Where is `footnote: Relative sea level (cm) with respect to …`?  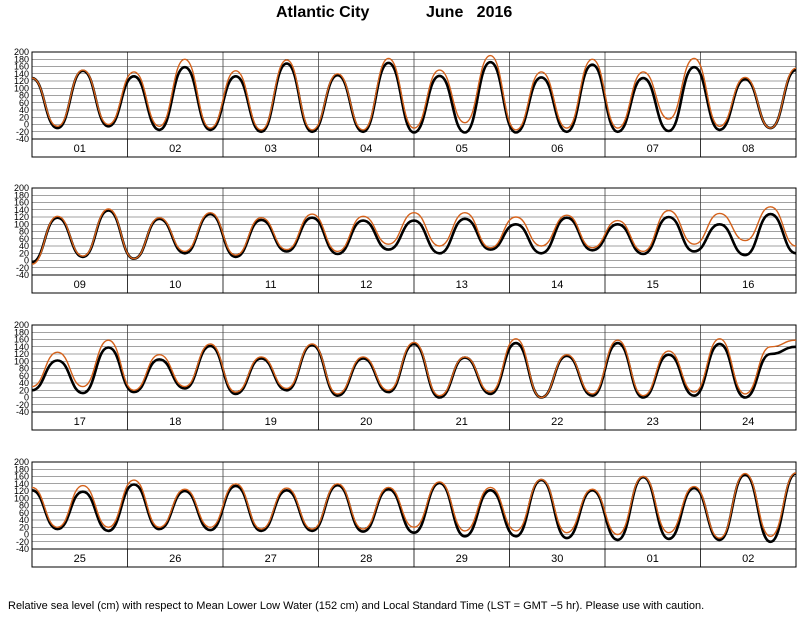
footnote: Relative sea level (cm) with respect to … is located at coordinates (356, 606).